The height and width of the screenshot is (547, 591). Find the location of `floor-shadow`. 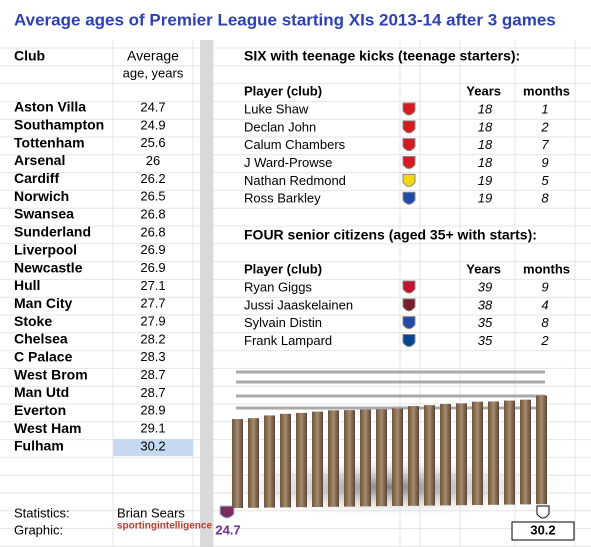

floor-shadow is located at coordinates (390, 487).